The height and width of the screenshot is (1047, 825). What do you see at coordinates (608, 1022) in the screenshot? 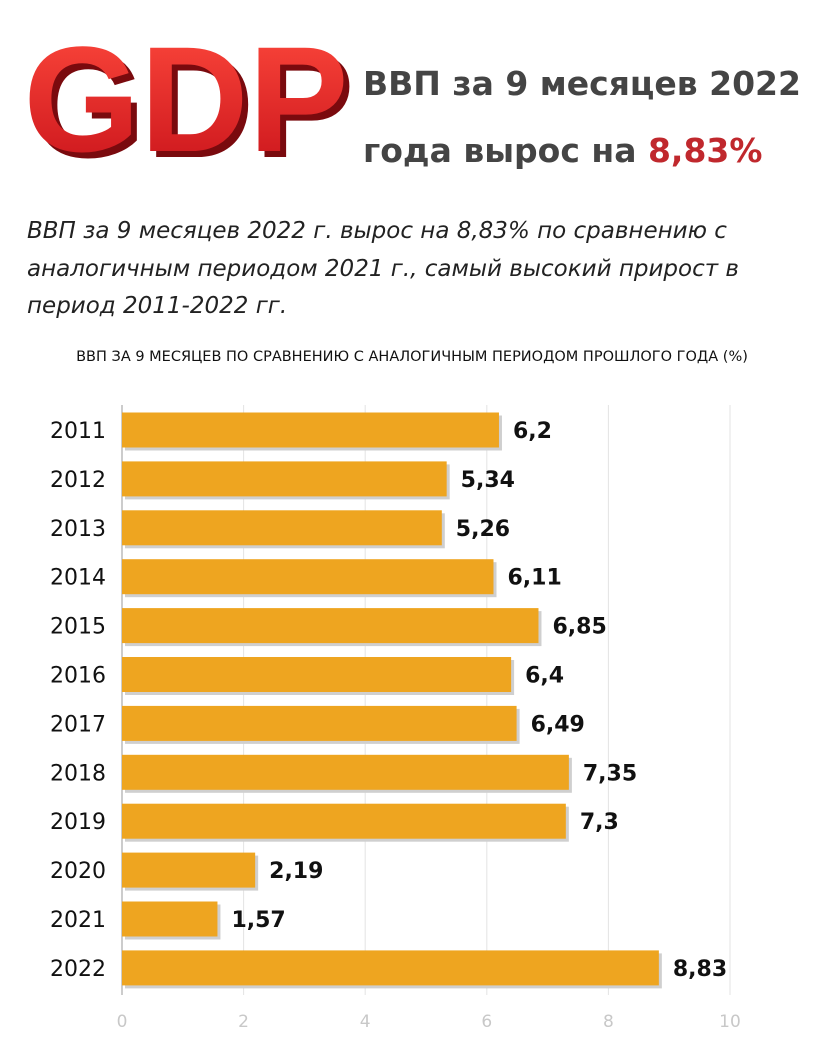
I see `x-tick-label: 8` at bounding box center [608, 1022].